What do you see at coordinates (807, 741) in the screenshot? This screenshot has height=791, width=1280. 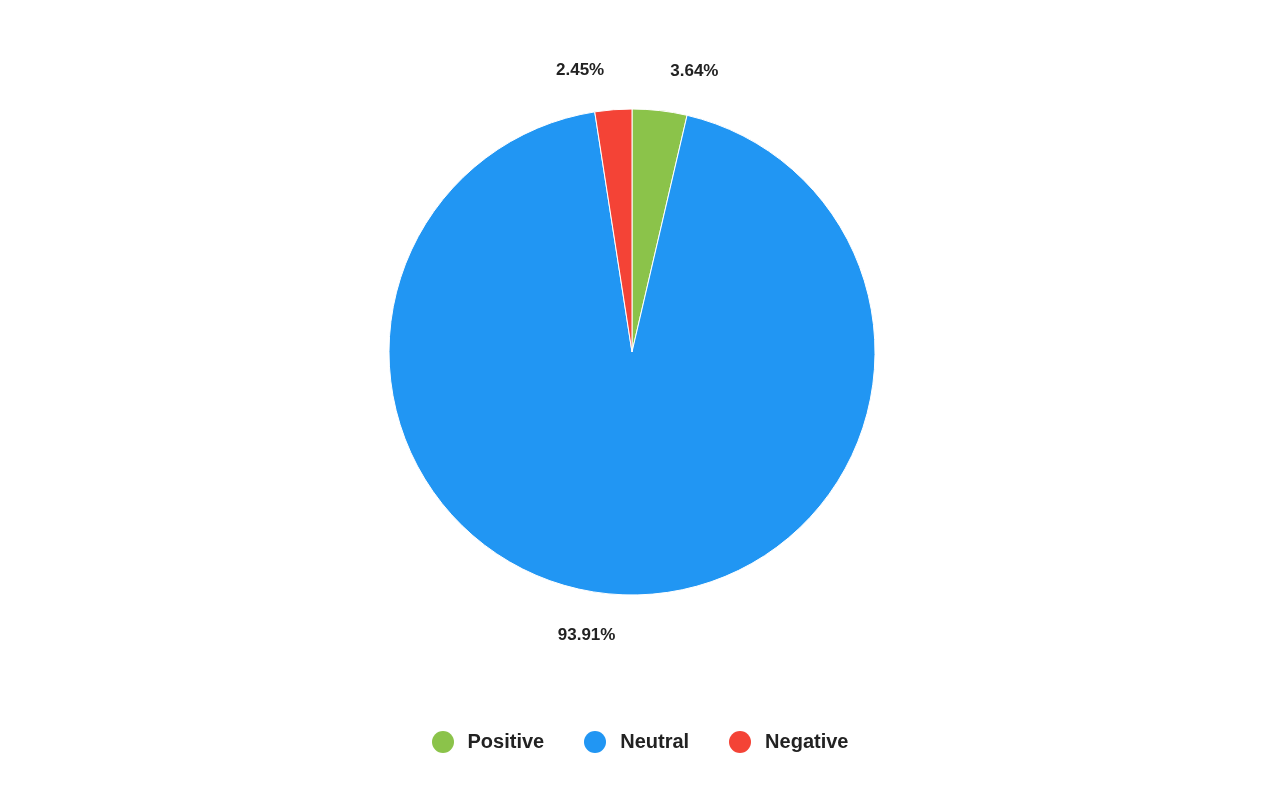 I see `legend-label: Negative` at bounding box center [807, 741].